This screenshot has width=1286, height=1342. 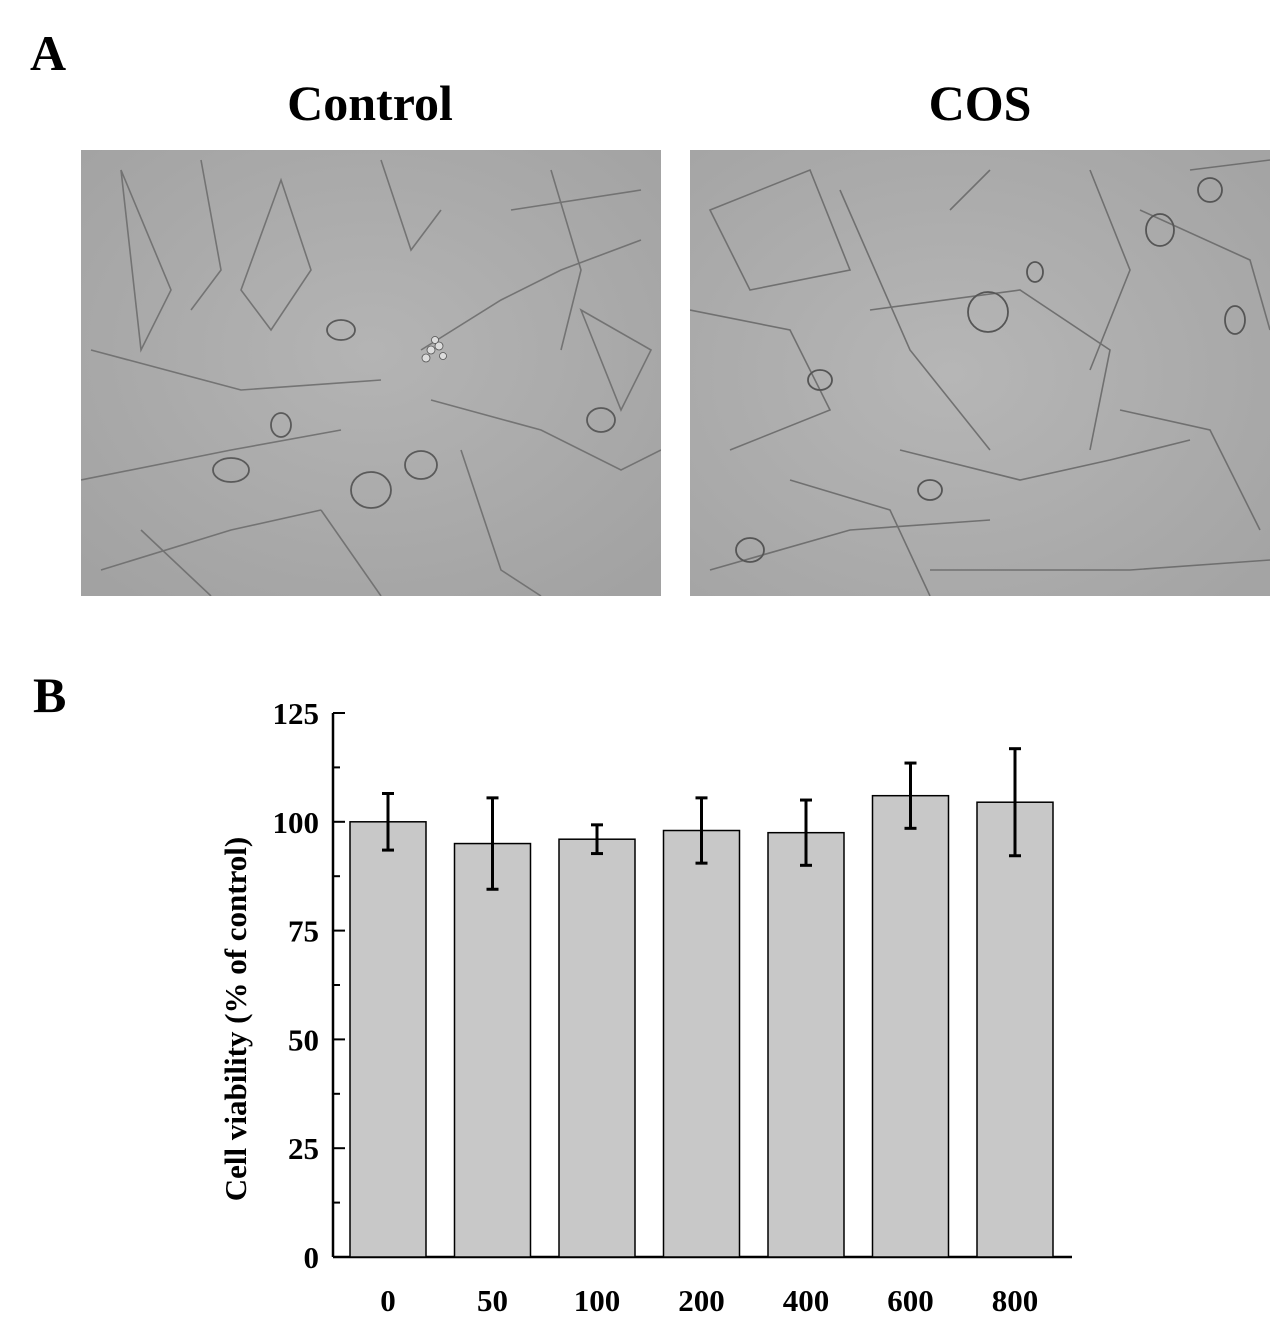 I want to click on y-tick-label: 100, so click(x=296, y=822).